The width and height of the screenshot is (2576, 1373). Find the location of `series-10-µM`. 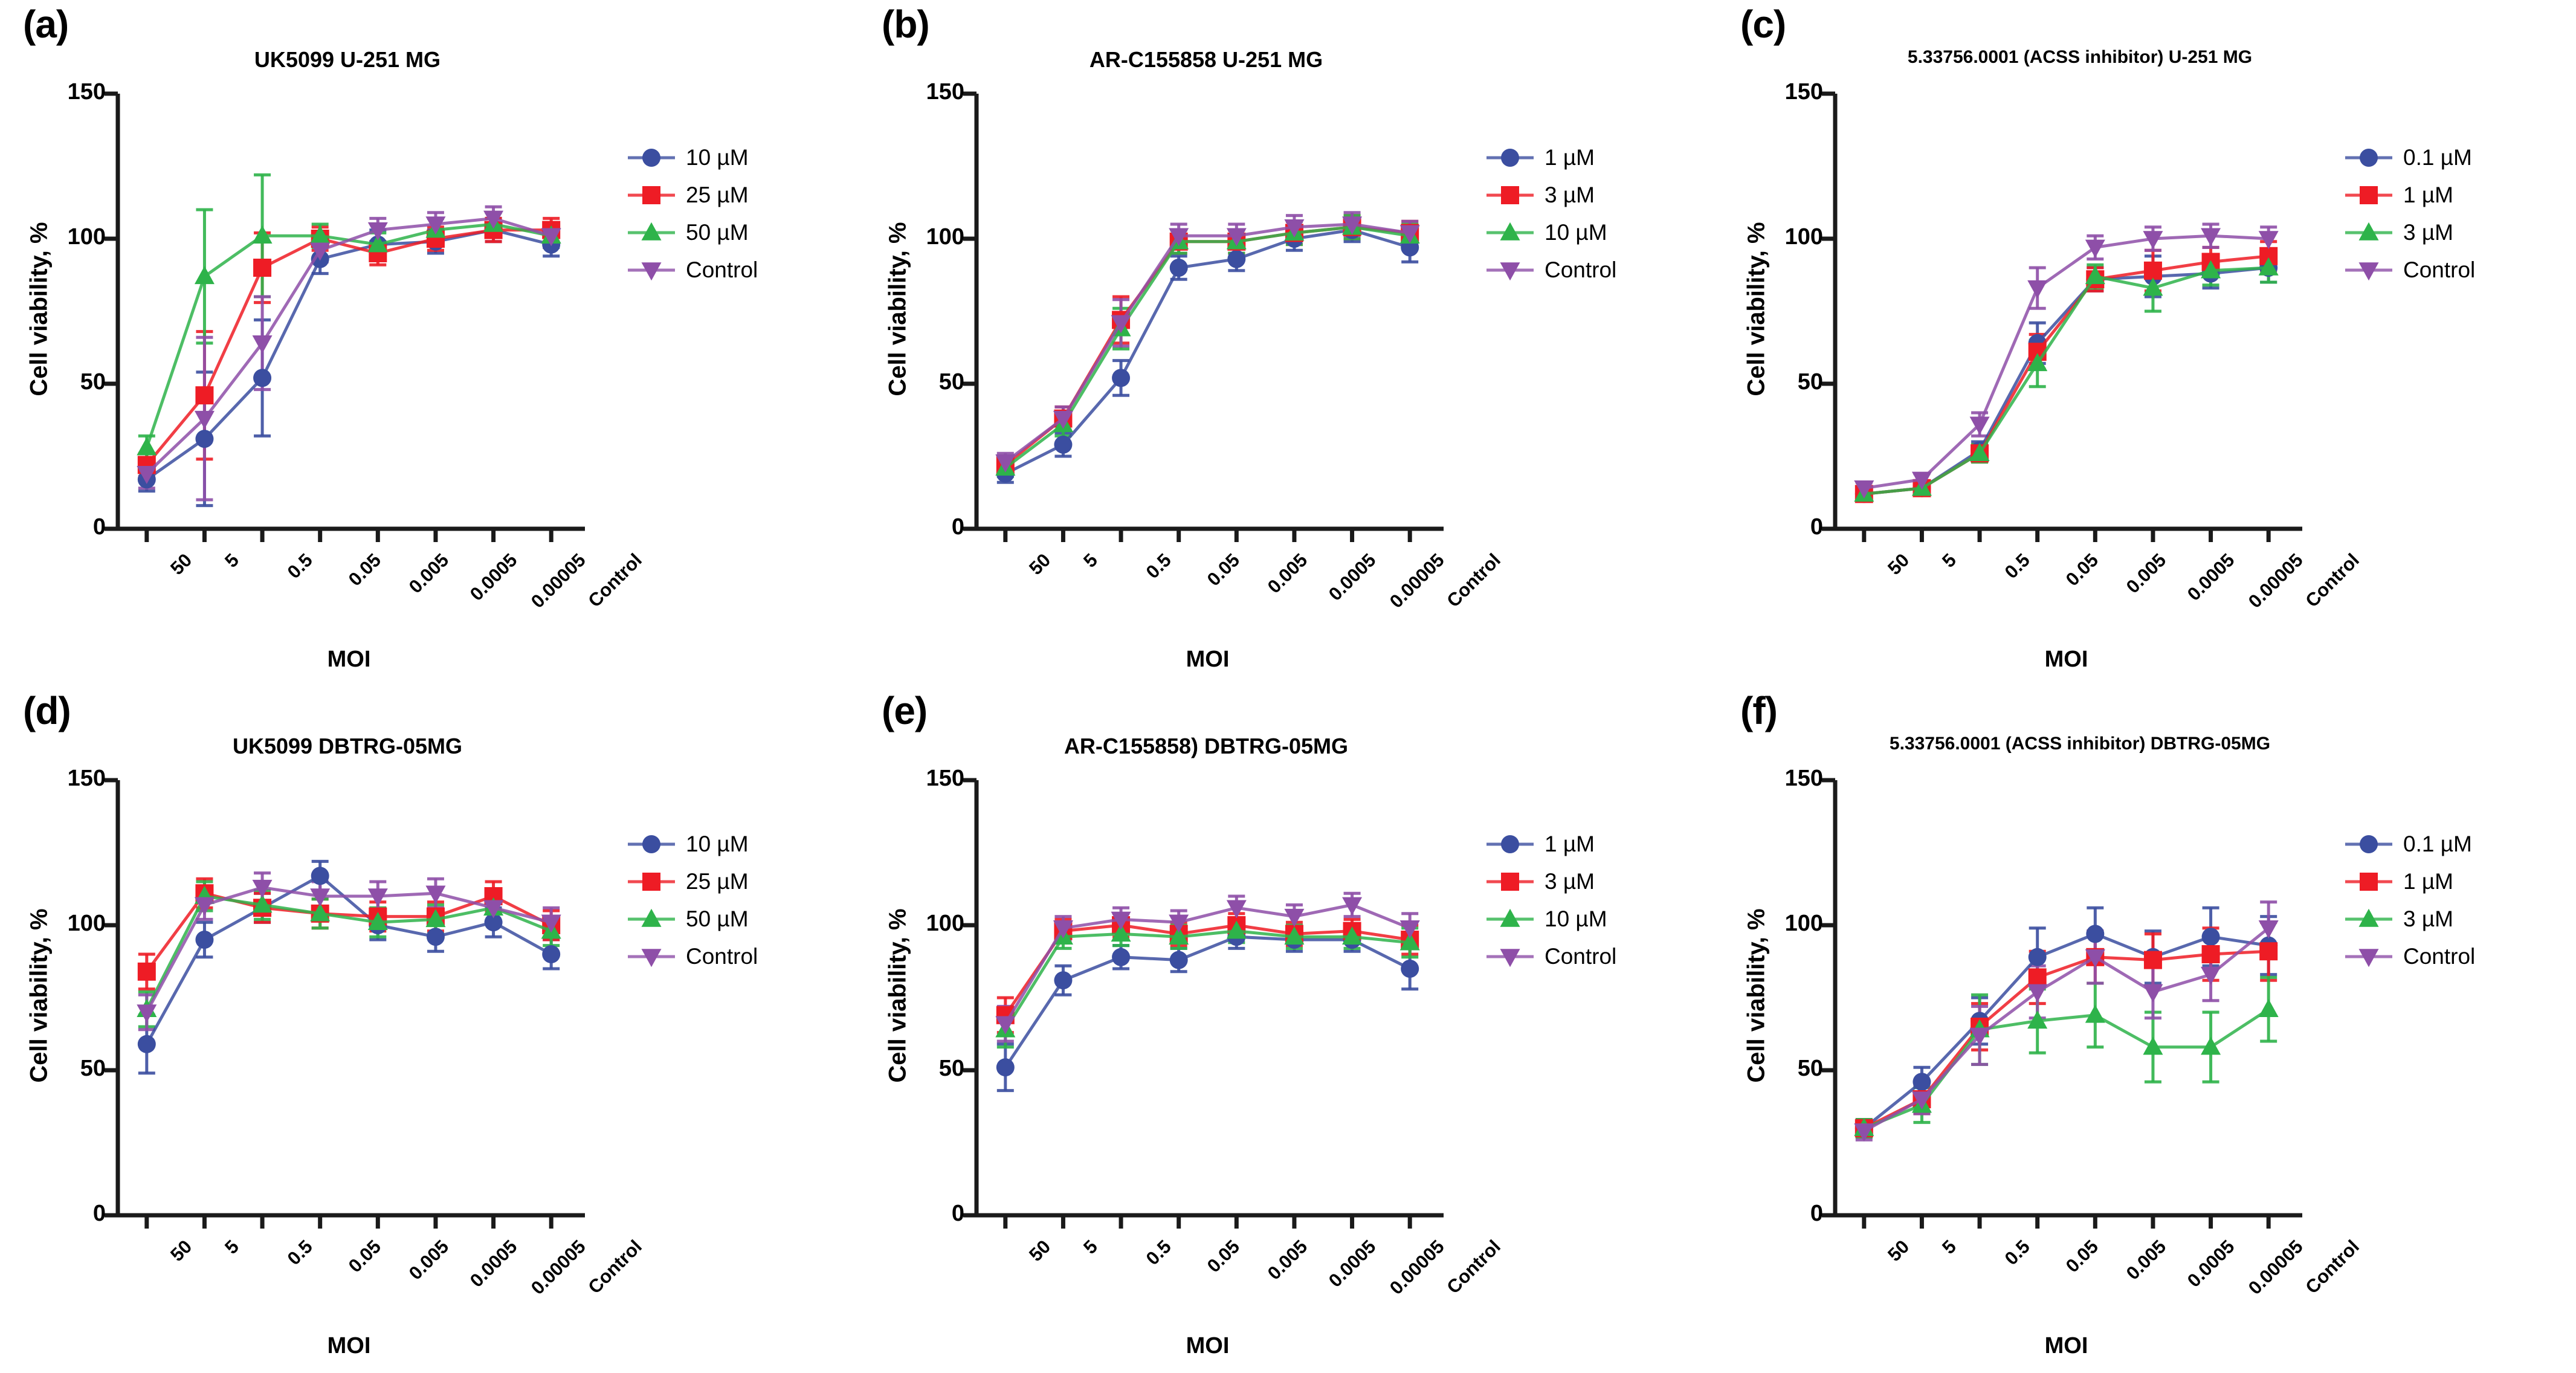

series-10-µM is located at coordinates (349, 355).